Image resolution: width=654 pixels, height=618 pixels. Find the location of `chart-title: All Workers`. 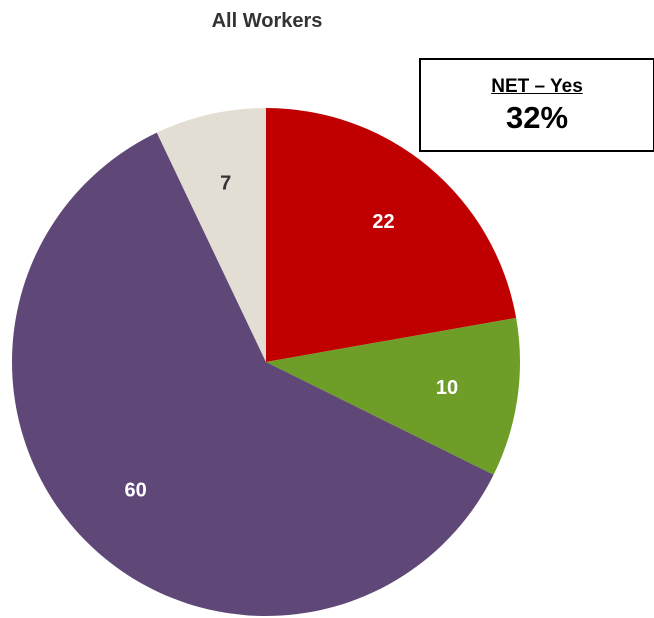

chart-title: All Workers is located at coordinates (267, 21).